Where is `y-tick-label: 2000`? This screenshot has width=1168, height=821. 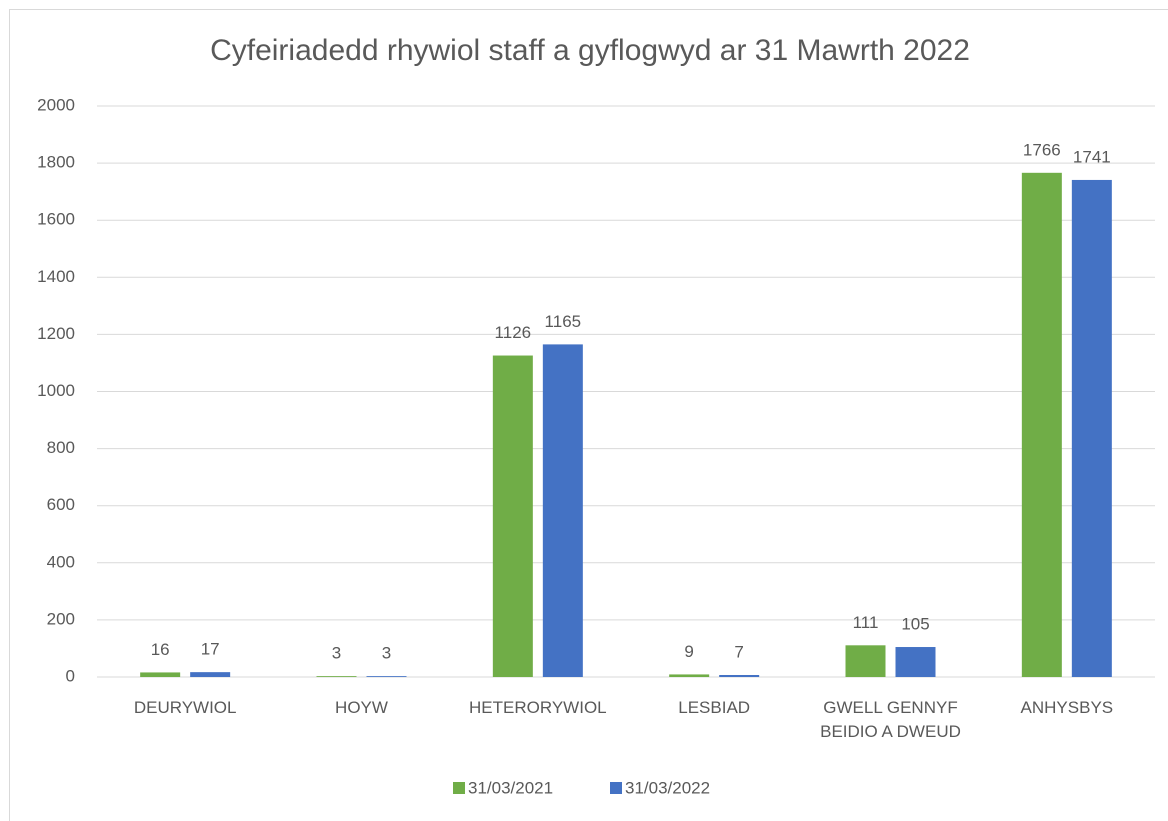 y-tick-label: 2000 is located at coordinates (56, 104).